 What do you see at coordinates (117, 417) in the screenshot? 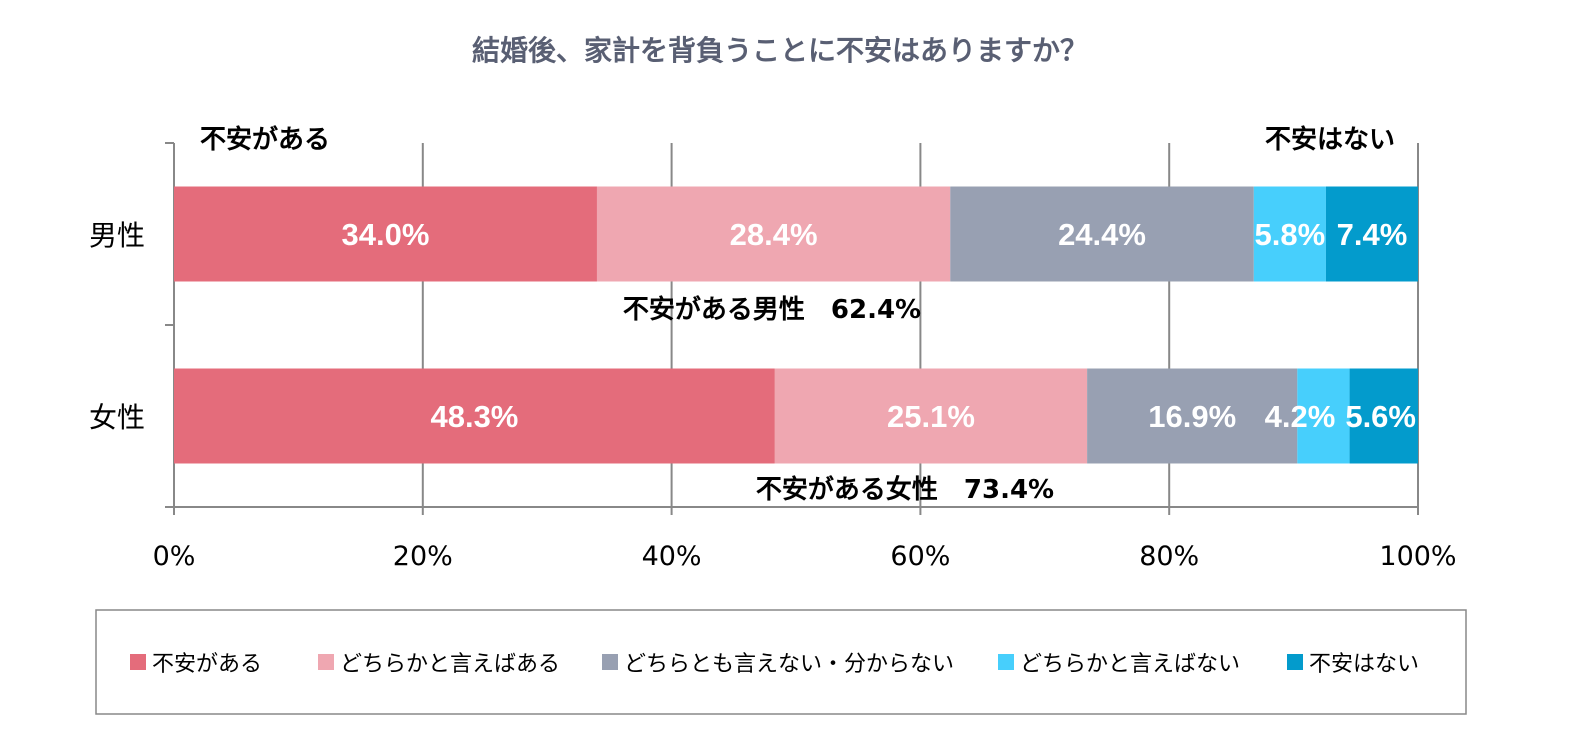
I see `category-label: 女性` at bounding box center [117, 417].